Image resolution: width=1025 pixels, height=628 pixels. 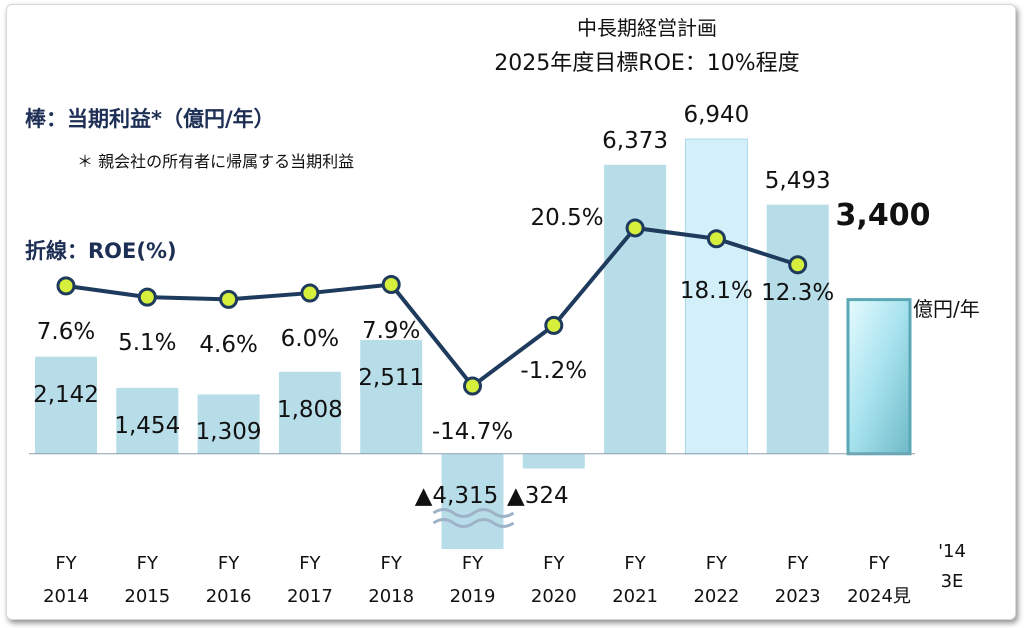 What do you see at coordinates (879, 580) in the screenshot?
I see `x-tick-label: FY 2024見` at bounding box center [879, 580].